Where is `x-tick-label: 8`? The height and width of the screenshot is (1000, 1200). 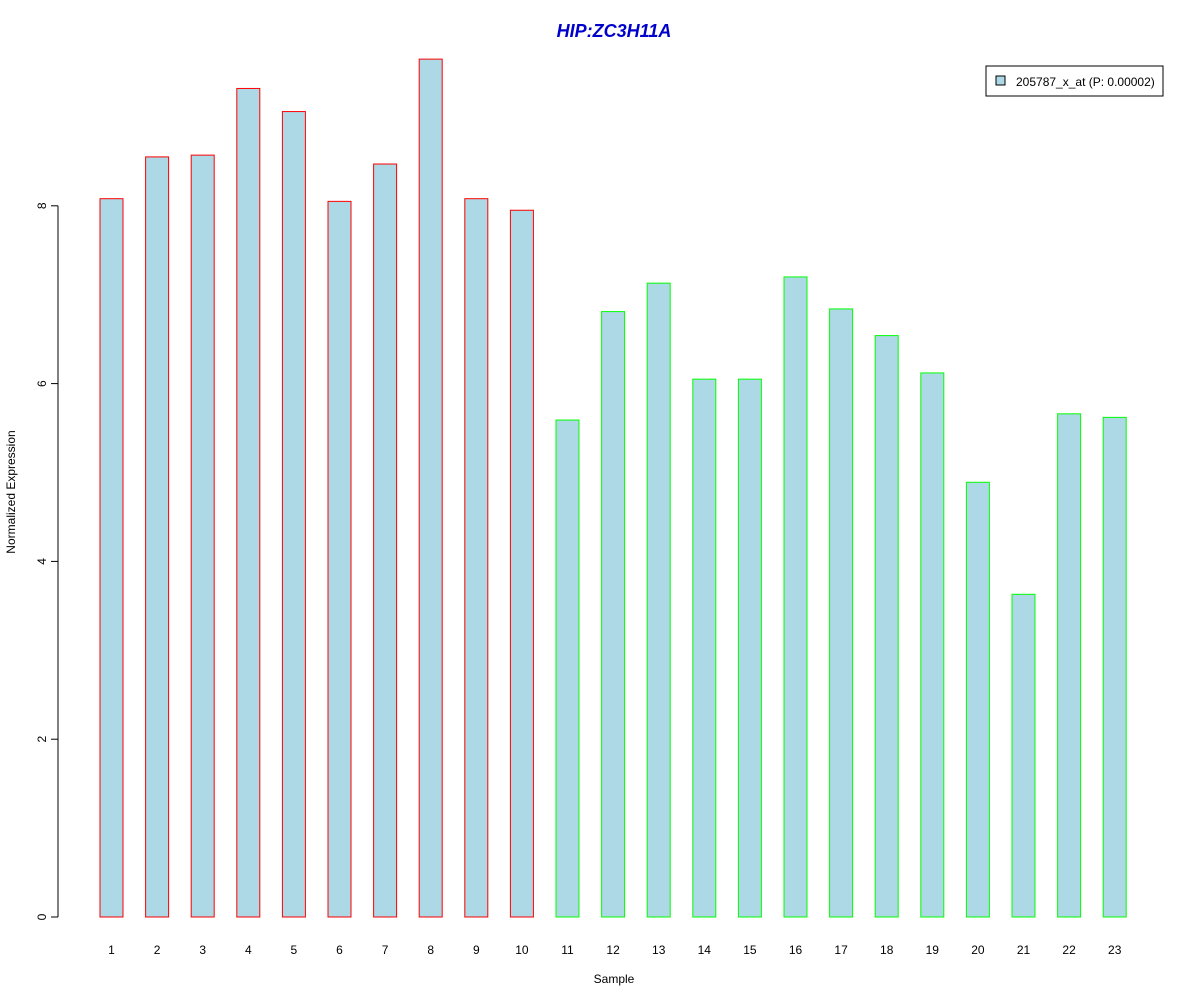 x-tick-label: 8 is located at coordinates (430, 950).